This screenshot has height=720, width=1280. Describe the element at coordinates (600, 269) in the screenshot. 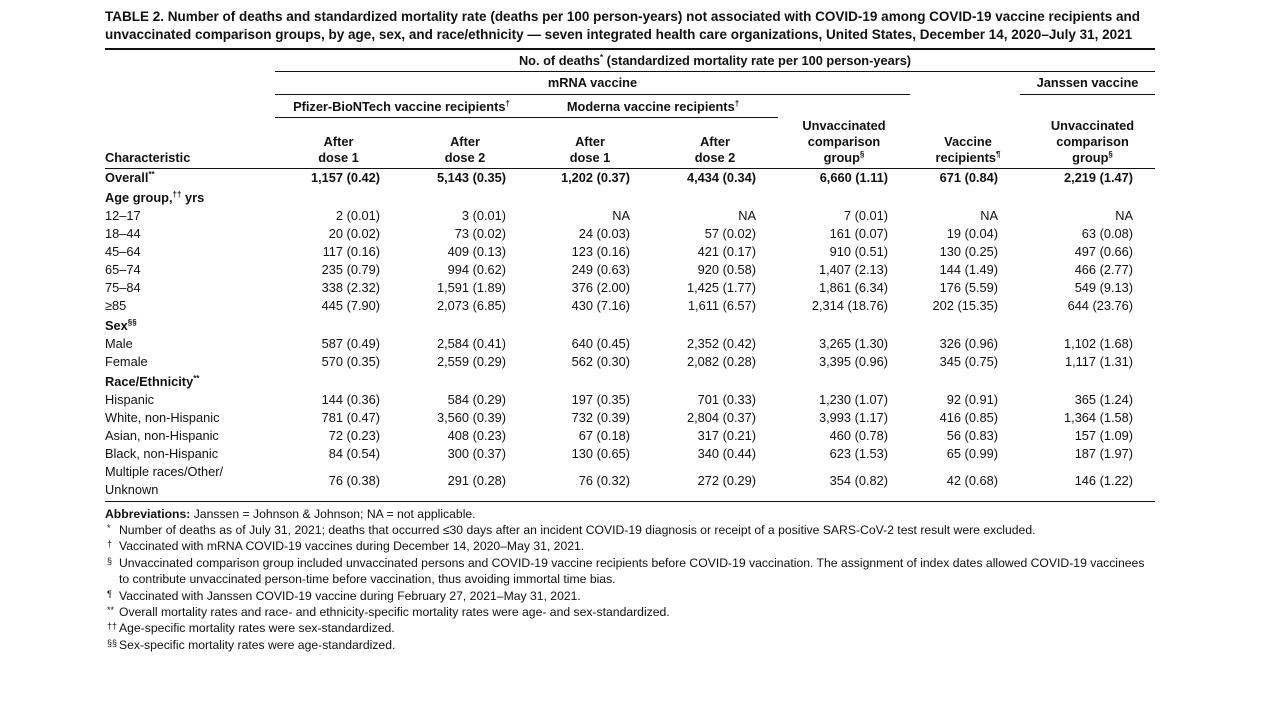

I see `table-cell: 249 (0.63)` at that location.